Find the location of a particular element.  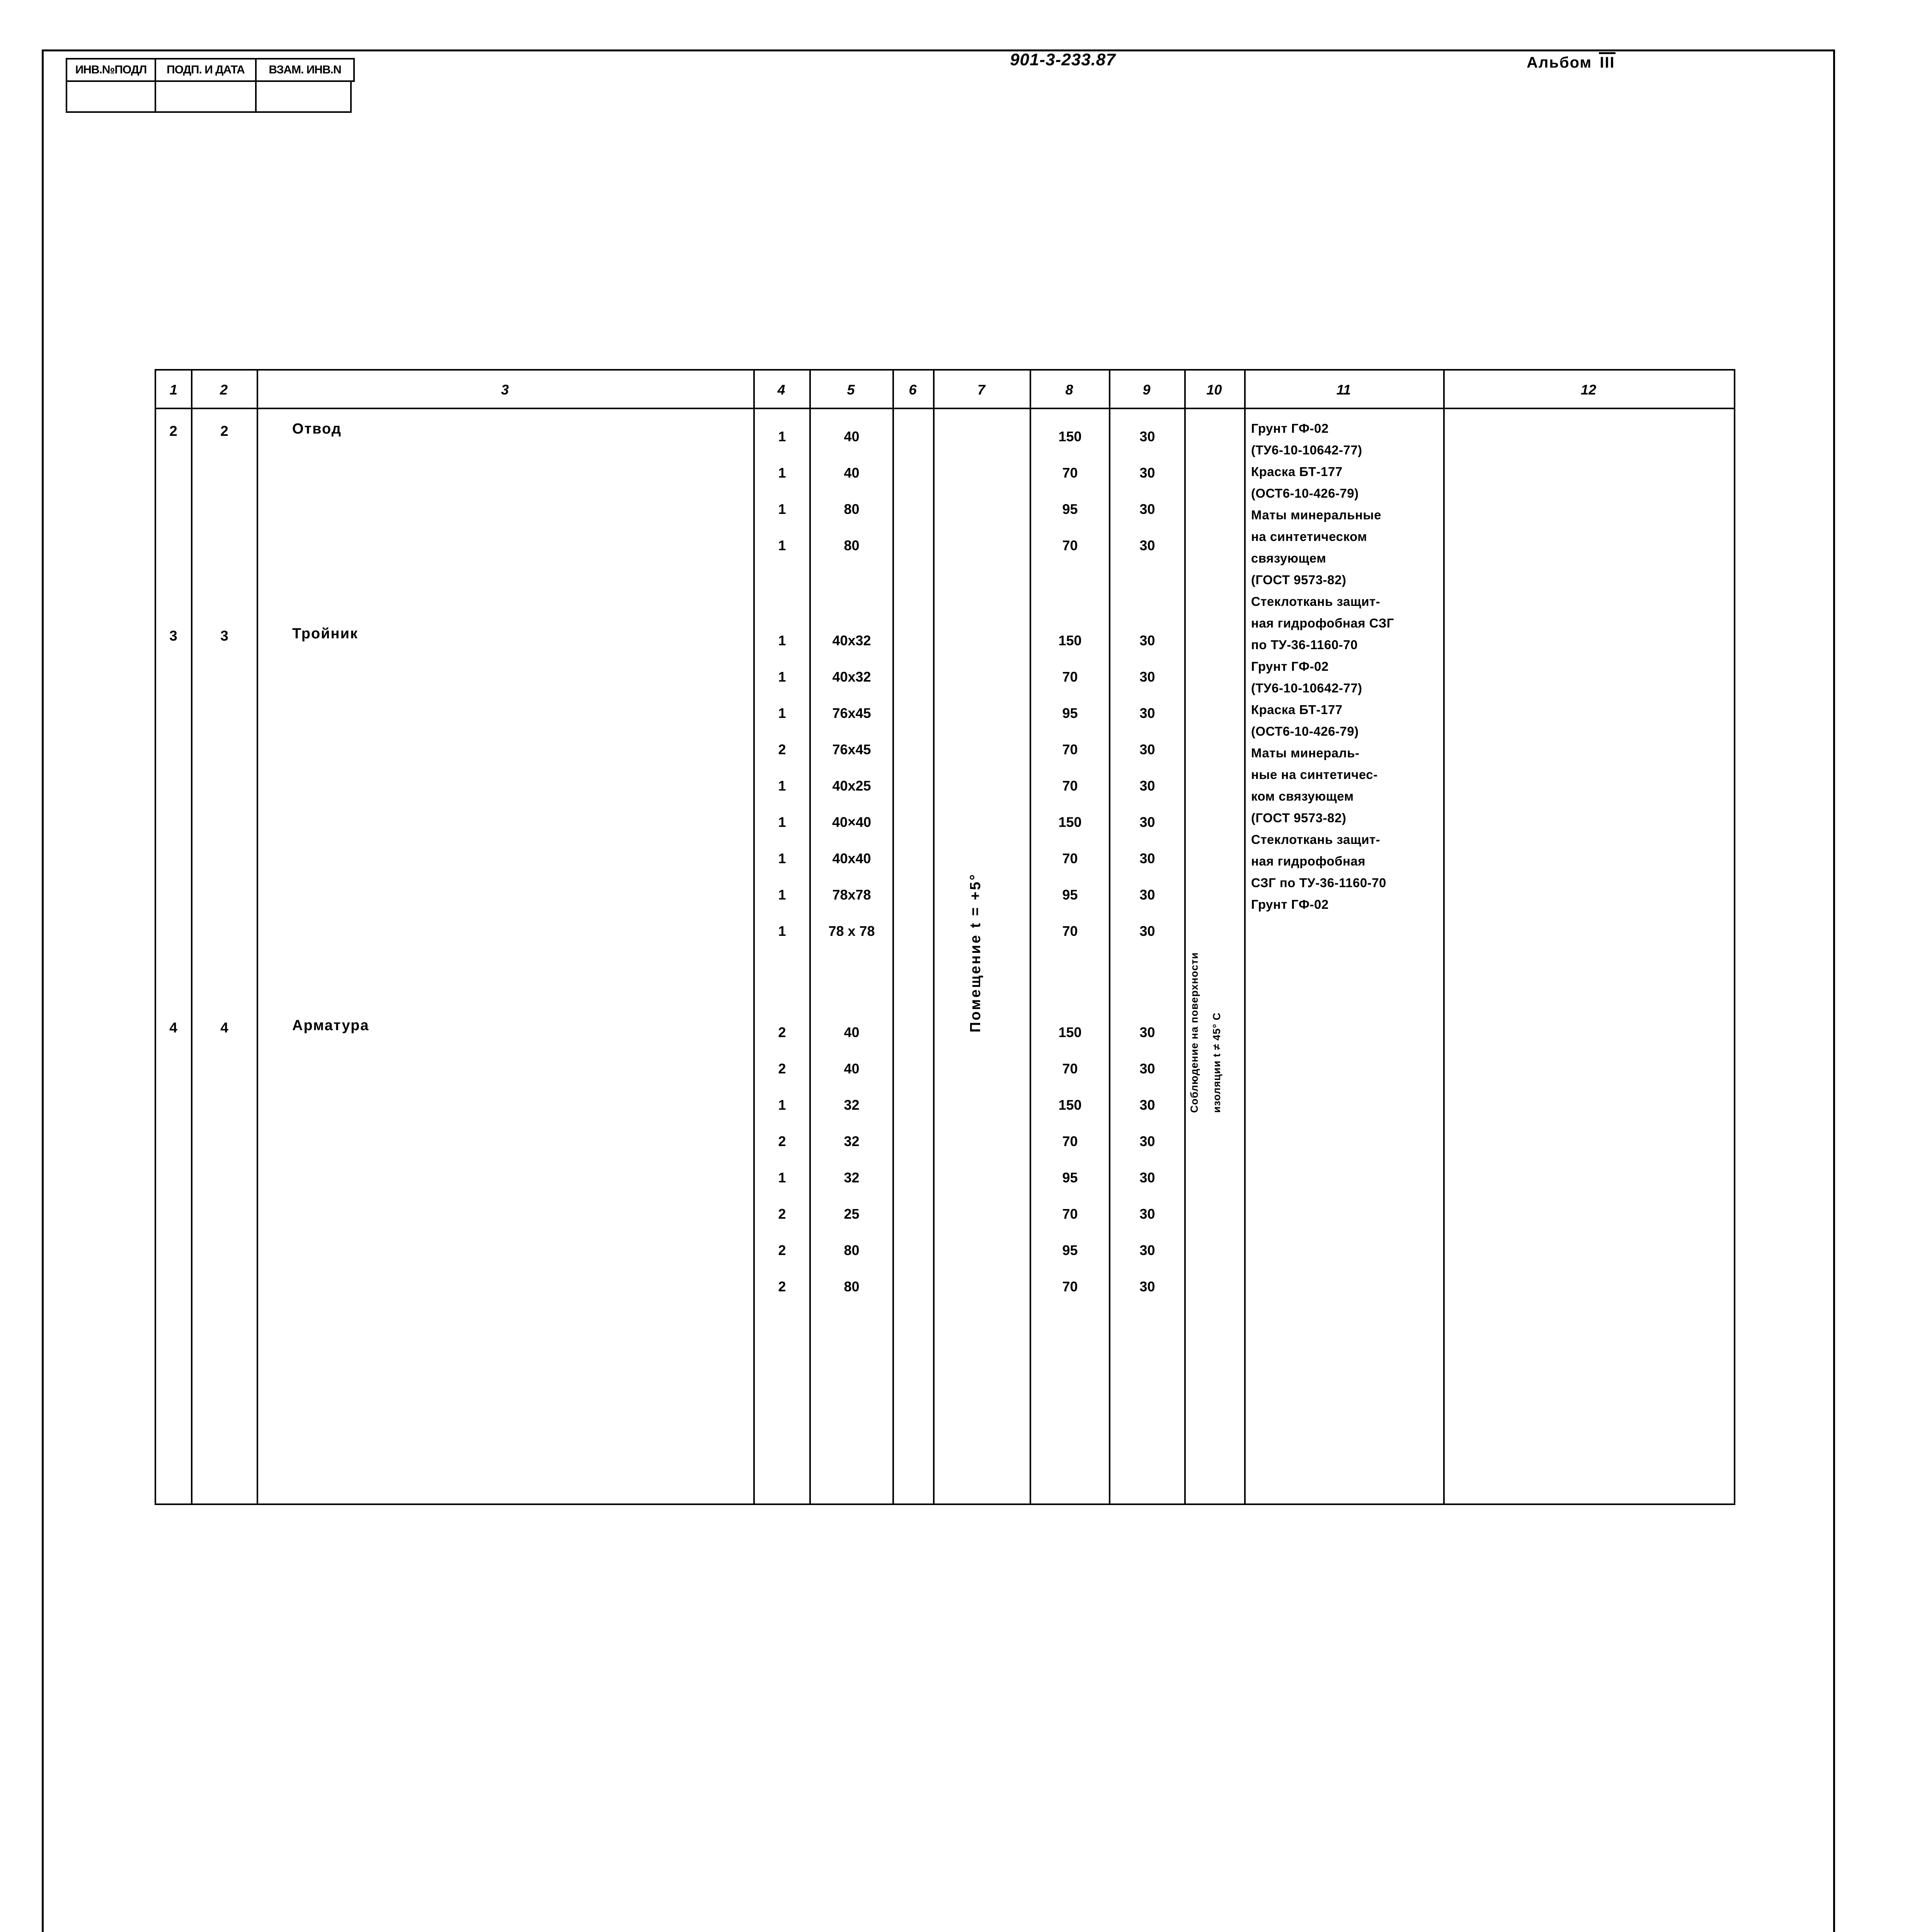

pos-row-2: 2 is located at coordinates (173, 431).